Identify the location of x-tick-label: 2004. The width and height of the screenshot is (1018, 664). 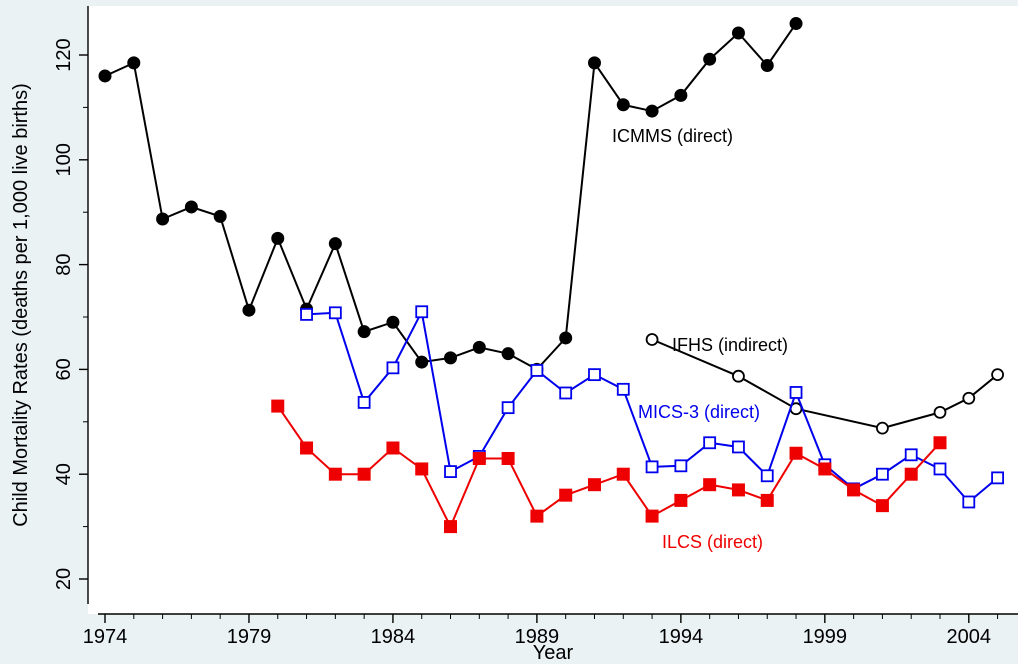
(969, 637).